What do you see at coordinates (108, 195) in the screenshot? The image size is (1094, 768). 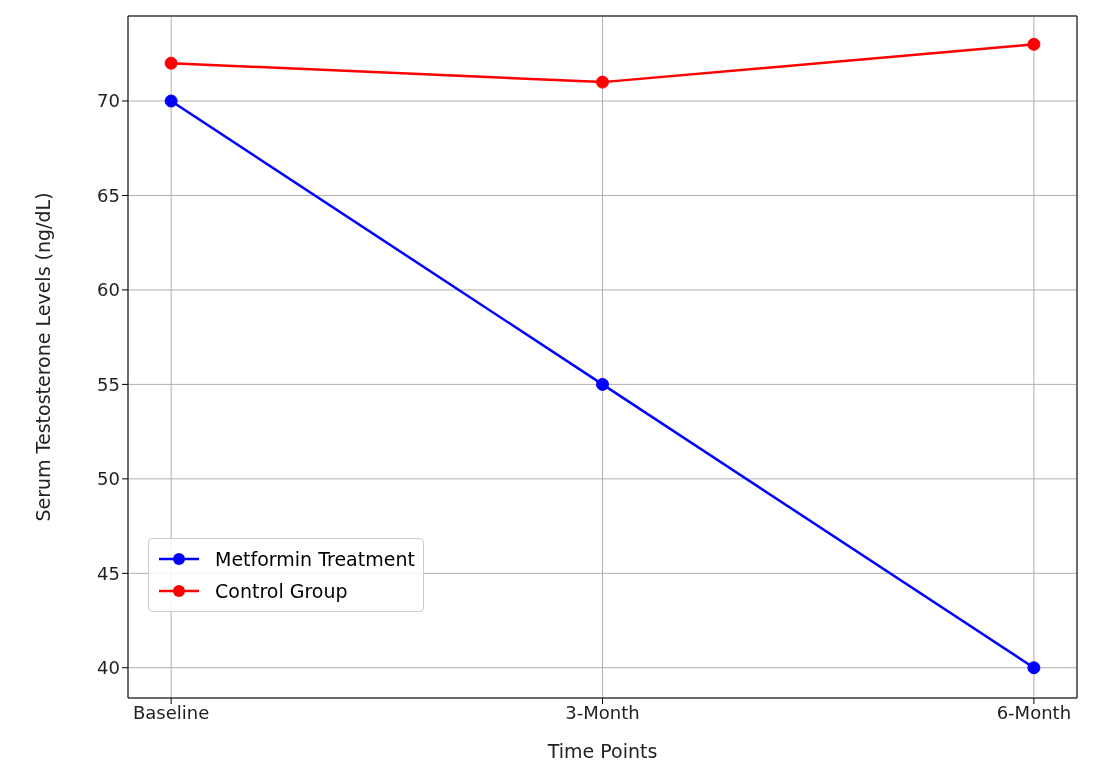 I see `y-tick-label: 65` at bounding box center [108, 195].